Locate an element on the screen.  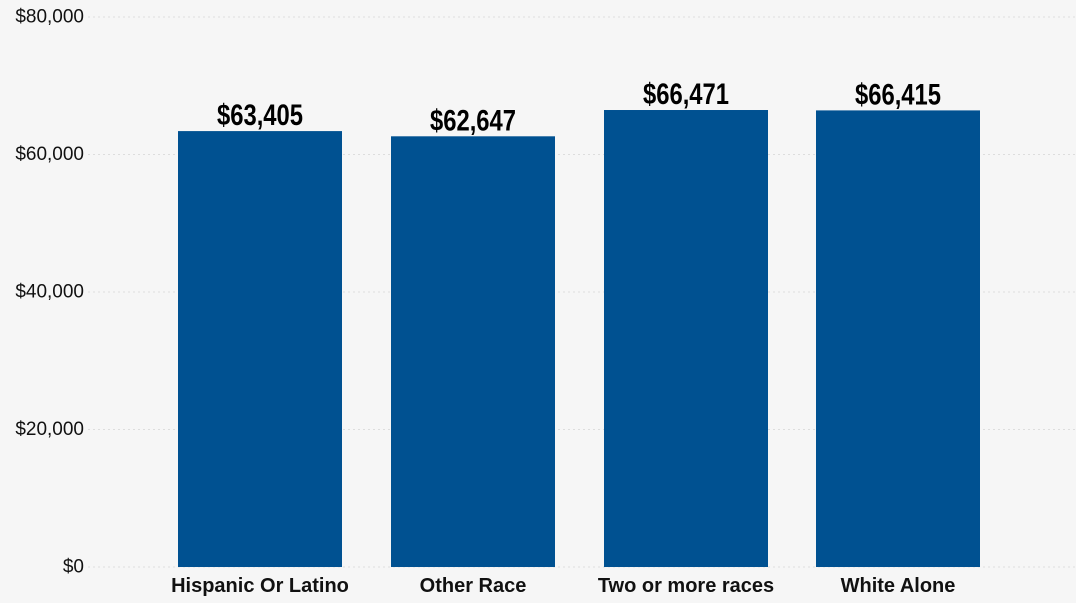
bar-value-label: $62,647 is located at coordinates (473, 120).